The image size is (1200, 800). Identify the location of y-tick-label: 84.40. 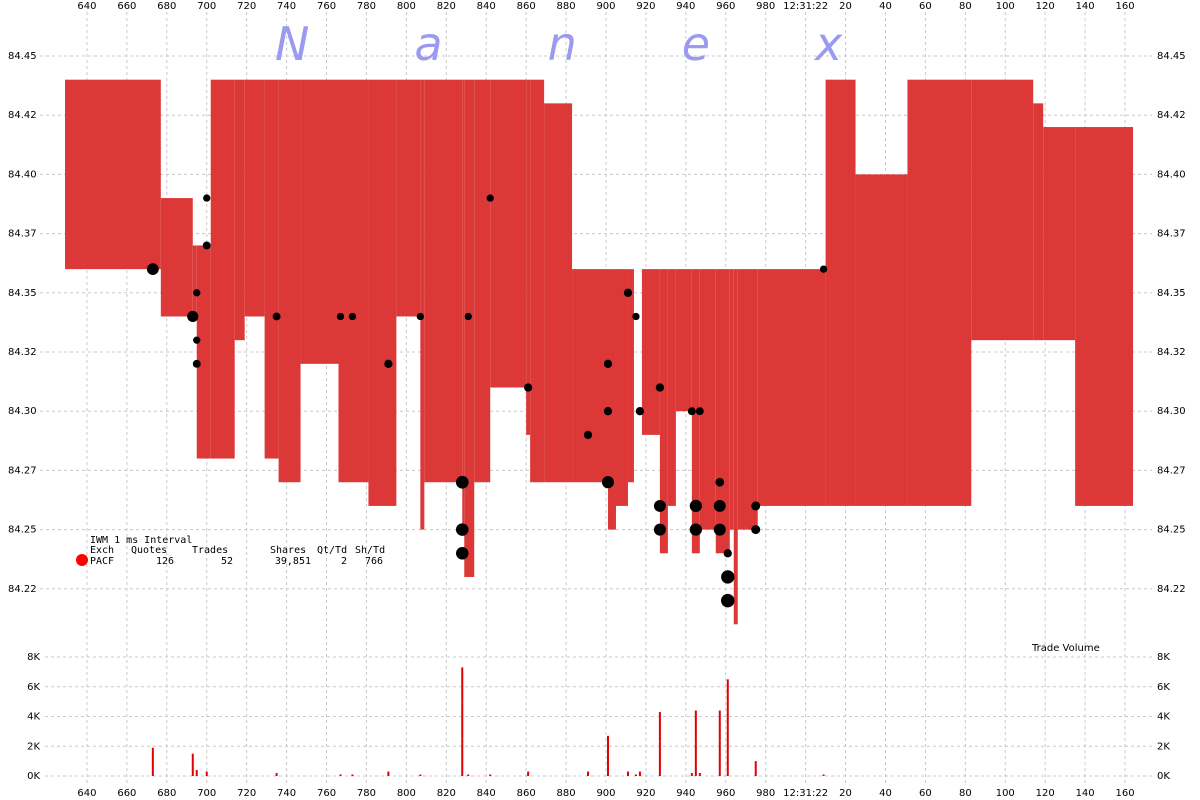
(1171, 174).